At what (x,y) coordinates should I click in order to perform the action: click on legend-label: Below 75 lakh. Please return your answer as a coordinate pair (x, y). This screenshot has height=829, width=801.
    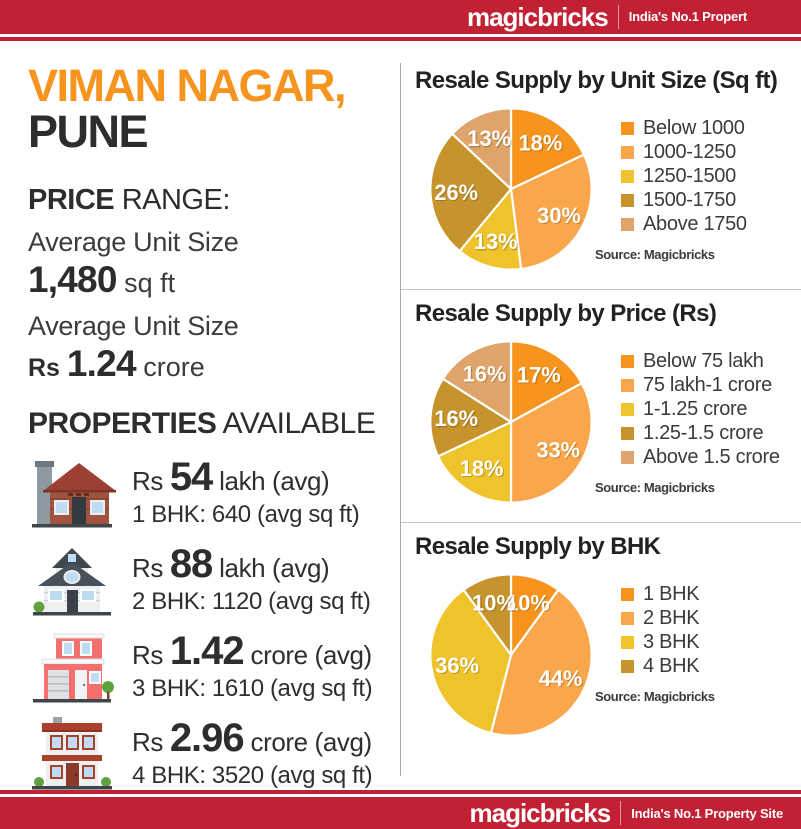
    Looking at the image, I should click on (703, 361).